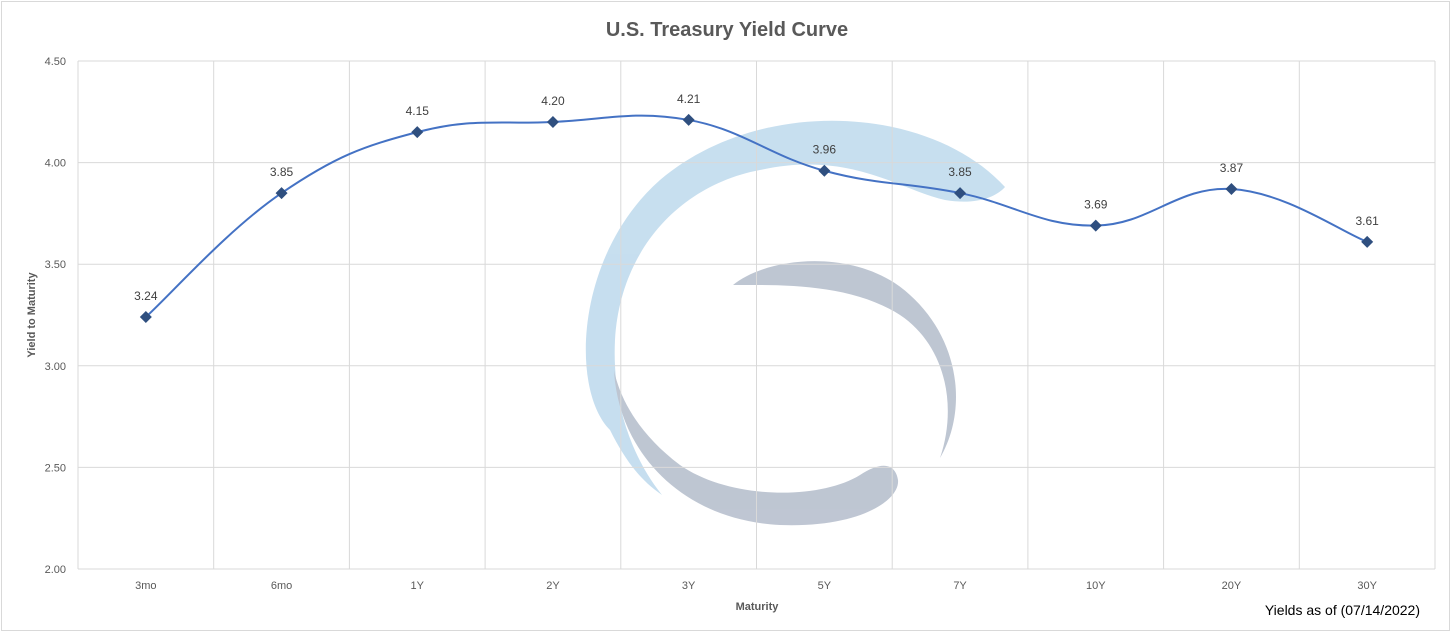  What do you see at coordinates (55, 164) in the screenshot?
I see `y-tick-label: 4.00` at bounding box center [55, 164].